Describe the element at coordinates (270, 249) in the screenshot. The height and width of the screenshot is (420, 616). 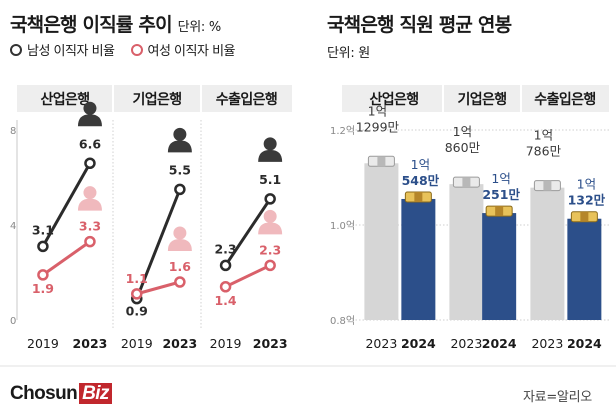
I see `female-data-label: 2.3` at that location.